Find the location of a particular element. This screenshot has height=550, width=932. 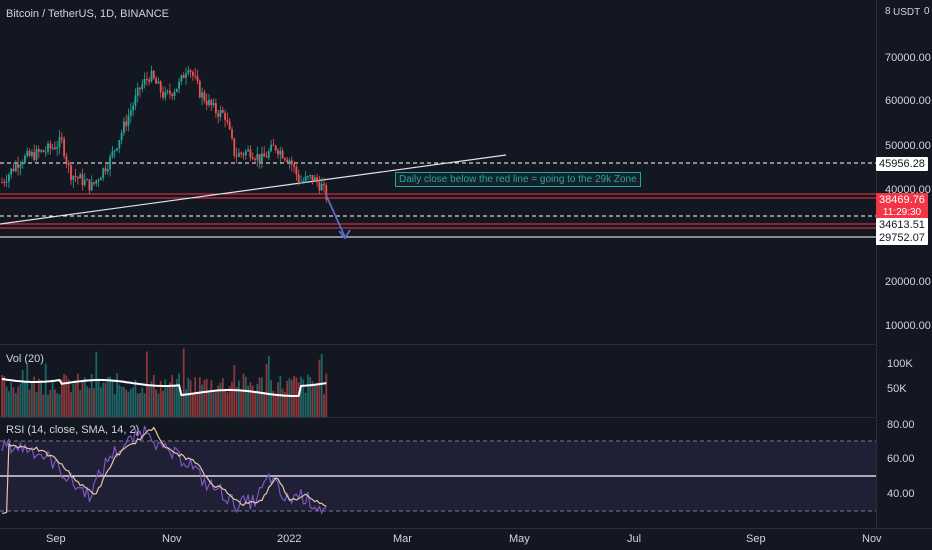

rsi-label: RSI (14, close, SMA, 14, 2) is located at coordinates (73, 430).